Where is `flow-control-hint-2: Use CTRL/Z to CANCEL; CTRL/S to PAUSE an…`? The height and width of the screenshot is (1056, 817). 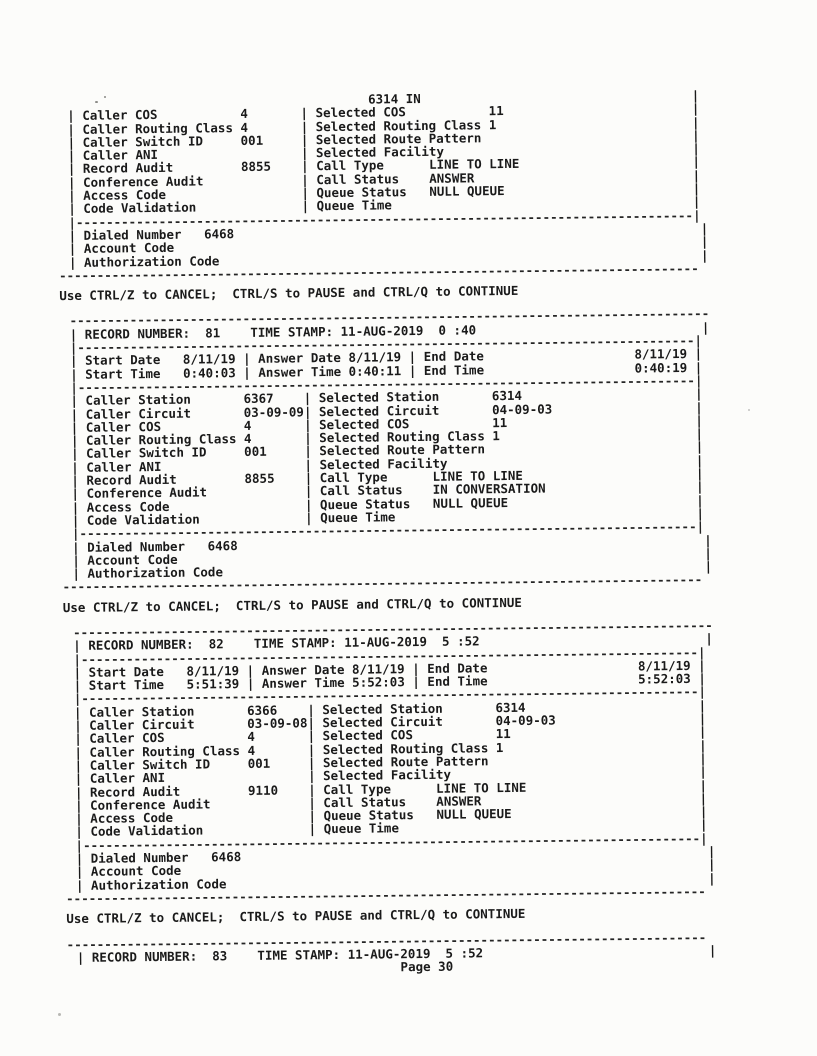
flow-control-hint-2: Use CTRL/Z to CANCEL; CTRL/S to PAUSE an… is located at coordinates (292, 604).